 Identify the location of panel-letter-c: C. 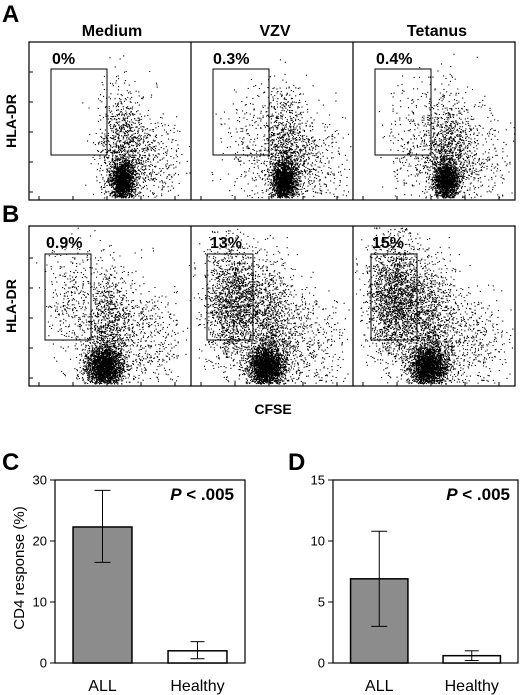
(10, 462).